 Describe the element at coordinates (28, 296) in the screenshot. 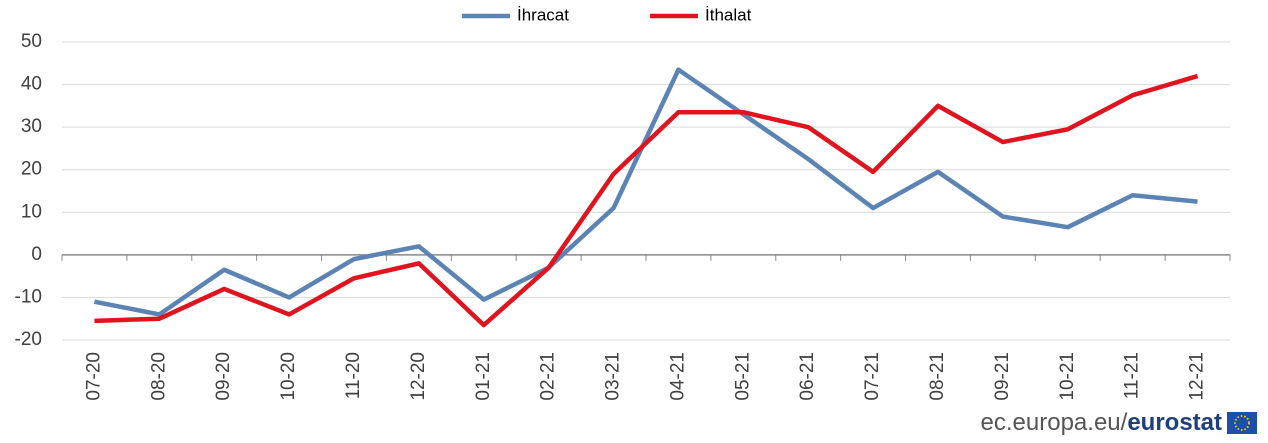

I see `y-tick-label: -10` at that location.